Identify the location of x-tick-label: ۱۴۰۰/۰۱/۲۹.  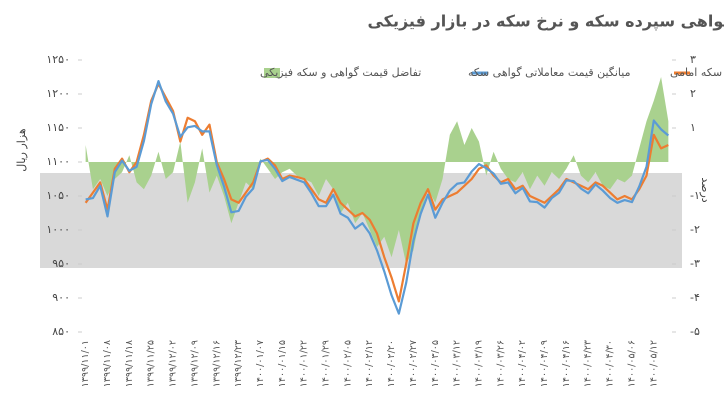
(326, 363).